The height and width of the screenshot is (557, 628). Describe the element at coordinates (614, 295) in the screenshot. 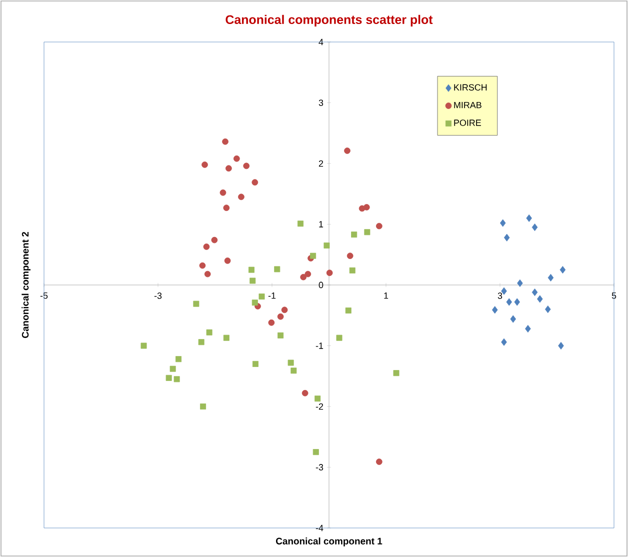

I see `x-tick-label: 5` at that location.